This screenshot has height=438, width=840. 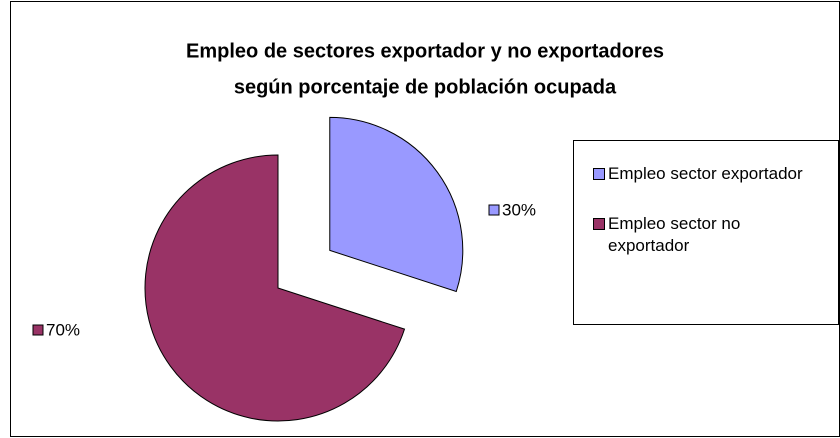 What do you see at coordinates (674, 234) in the screenshot?
I see `legend-label: Empleo sector no exportador` at bounding box center [674, 234].